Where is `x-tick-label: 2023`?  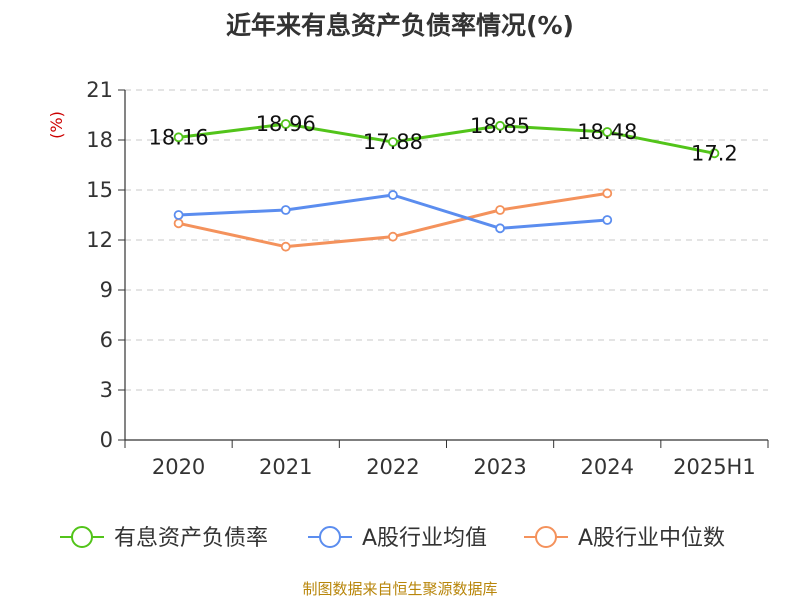
x-tick-label: 2023 is located at coordinates (499, 467).